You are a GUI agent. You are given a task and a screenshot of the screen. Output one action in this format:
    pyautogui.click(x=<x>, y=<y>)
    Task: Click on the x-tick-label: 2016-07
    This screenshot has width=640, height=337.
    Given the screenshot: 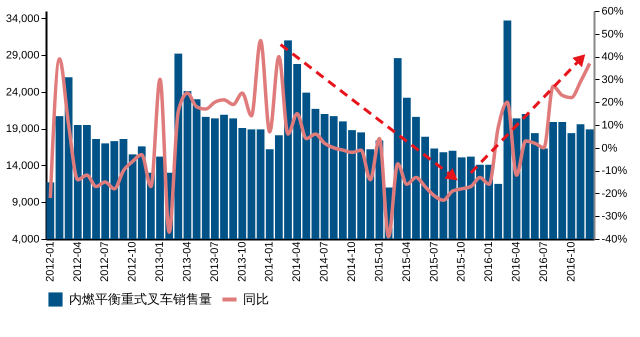 What is the action you would take?
    pyautogui.click(x=544, y=262)
    